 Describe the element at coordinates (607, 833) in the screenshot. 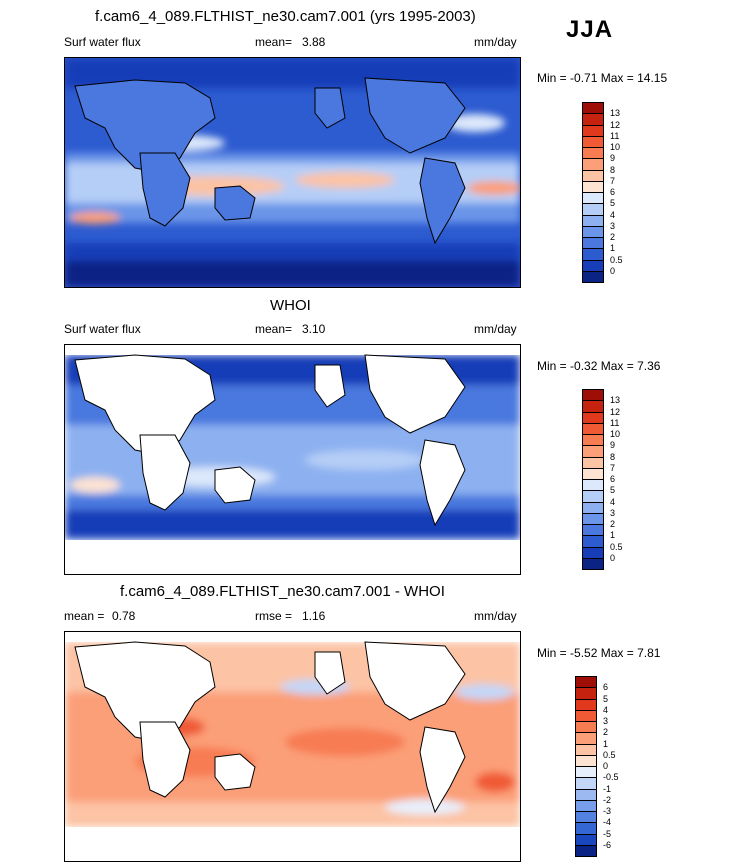

I see `colorbar-tick-label: -5` at that location.